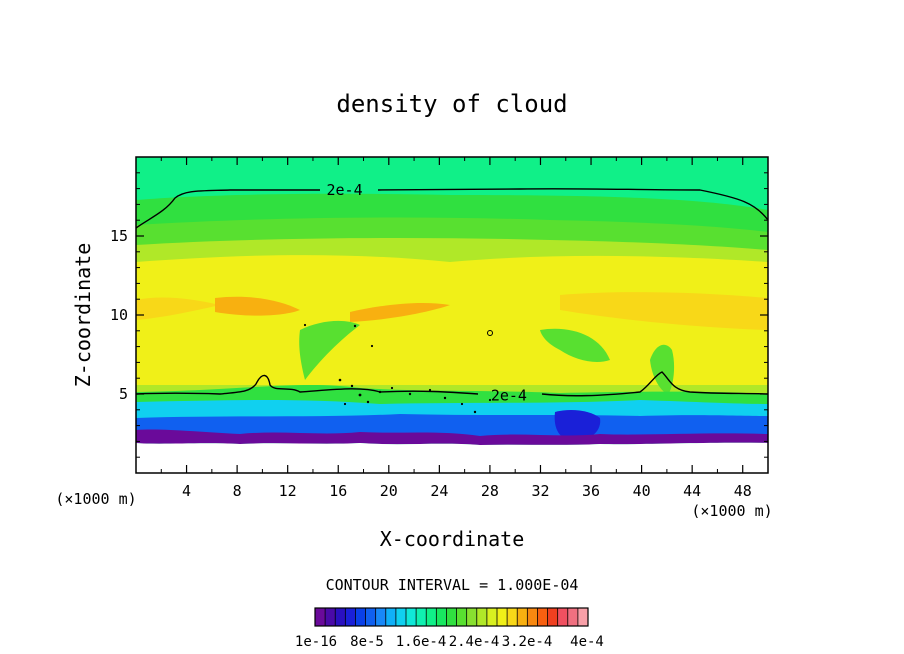 This screenshot has width=904, height=654. What do you see at coordinates (474, 642) in the screenshot?
I see `colorbar-label: 2.4e-4` at bounding box center [474, 642].